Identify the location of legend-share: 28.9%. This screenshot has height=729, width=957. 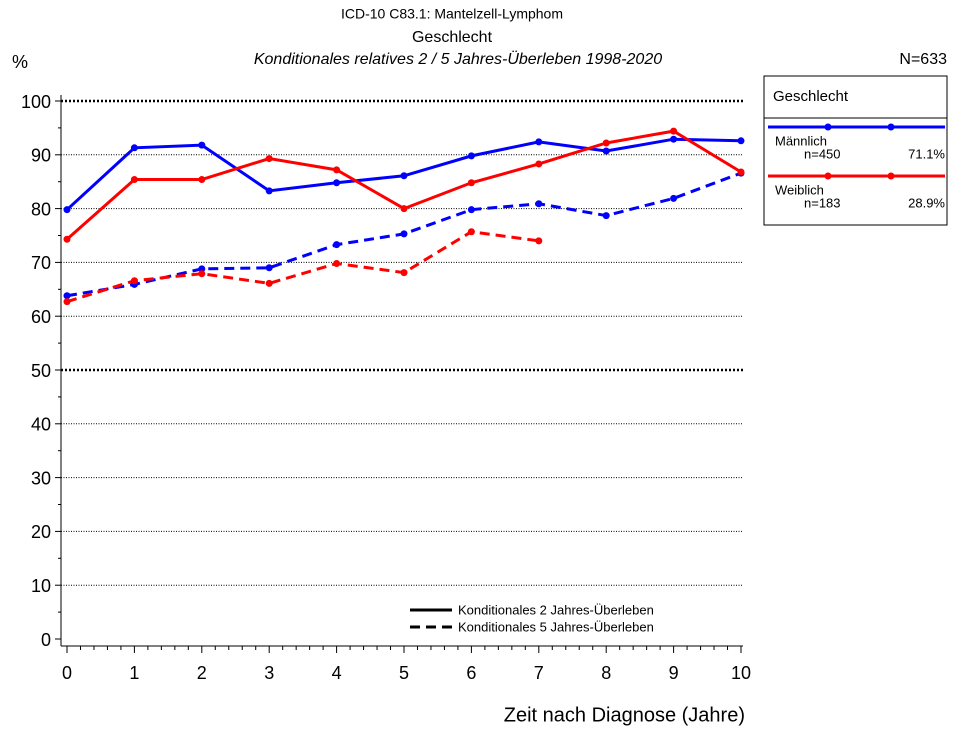
(926, 202).